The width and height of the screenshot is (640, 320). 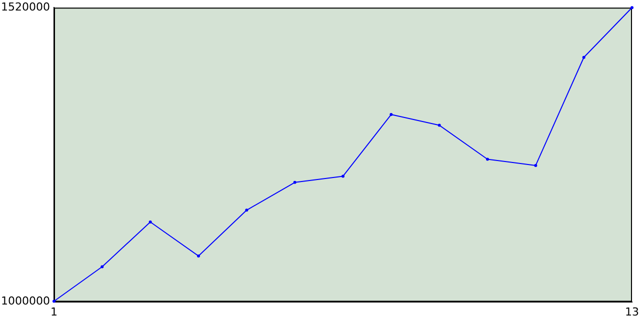 What do you see at coordinates (54, 311) in the screenshot?
I see `x-tick-label: 1` at bounding box center [54, 311].